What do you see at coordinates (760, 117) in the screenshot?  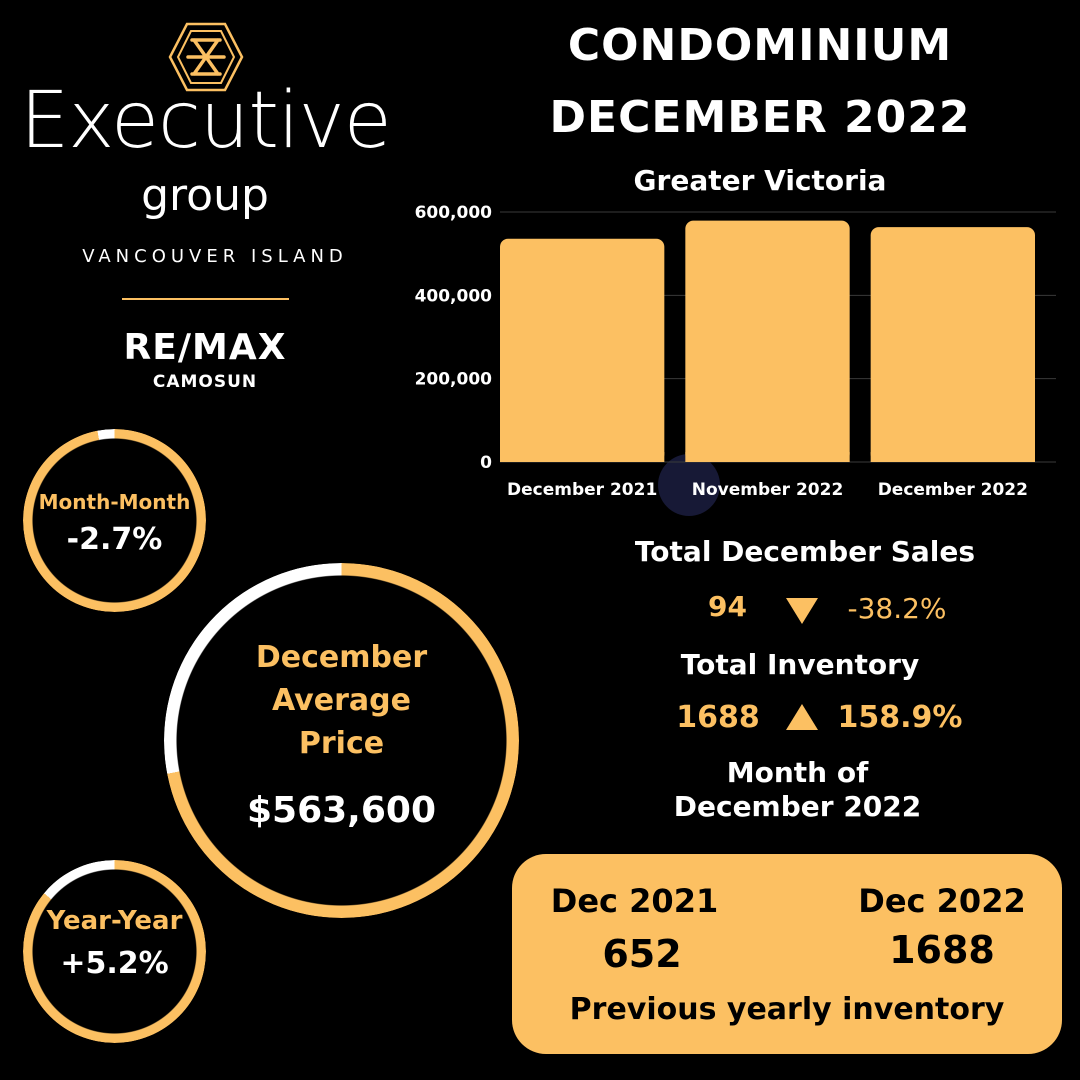 I see `page-title-period: DECEMBER 2022` at bounding box center [760, 117].